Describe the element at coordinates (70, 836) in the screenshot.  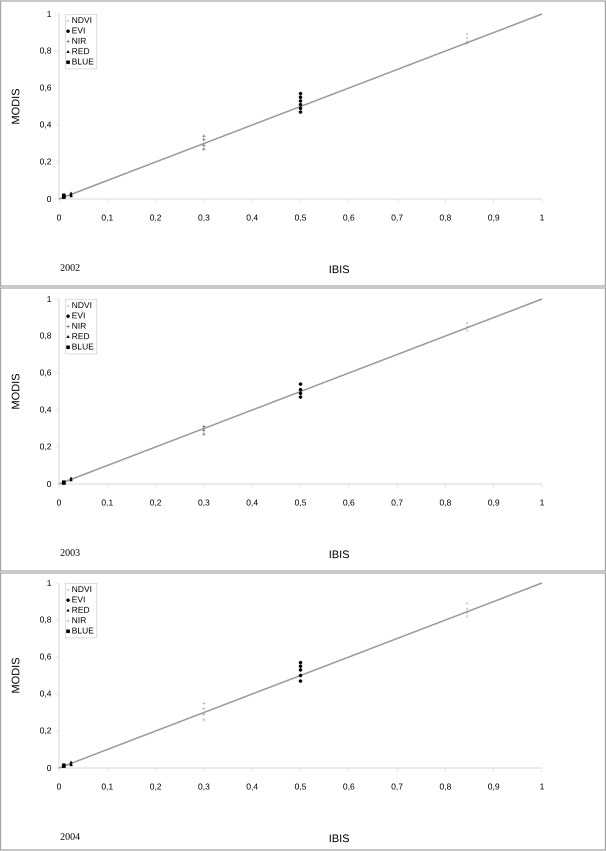
I see `text: 2004` at that location.